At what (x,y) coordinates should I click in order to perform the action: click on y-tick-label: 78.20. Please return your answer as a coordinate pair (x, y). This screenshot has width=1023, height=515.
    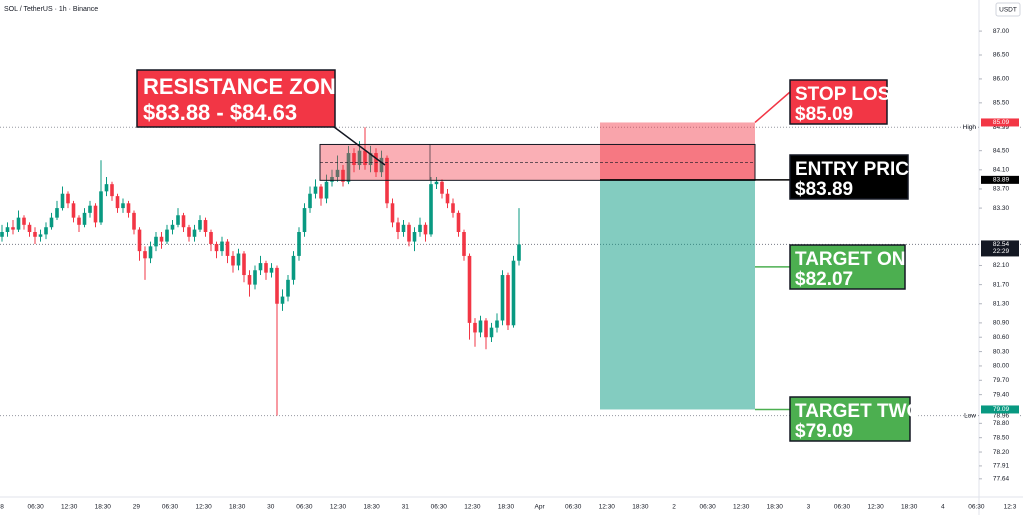
    Looking at the image, I should click on (1001, 452).